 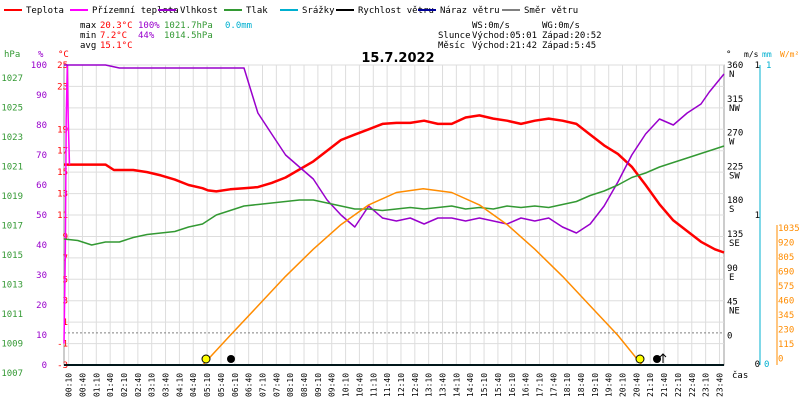 What do you see at coordinates (231, 359) in the screenshot?
I see `moonset-icon` at bounding box center [231, 359].